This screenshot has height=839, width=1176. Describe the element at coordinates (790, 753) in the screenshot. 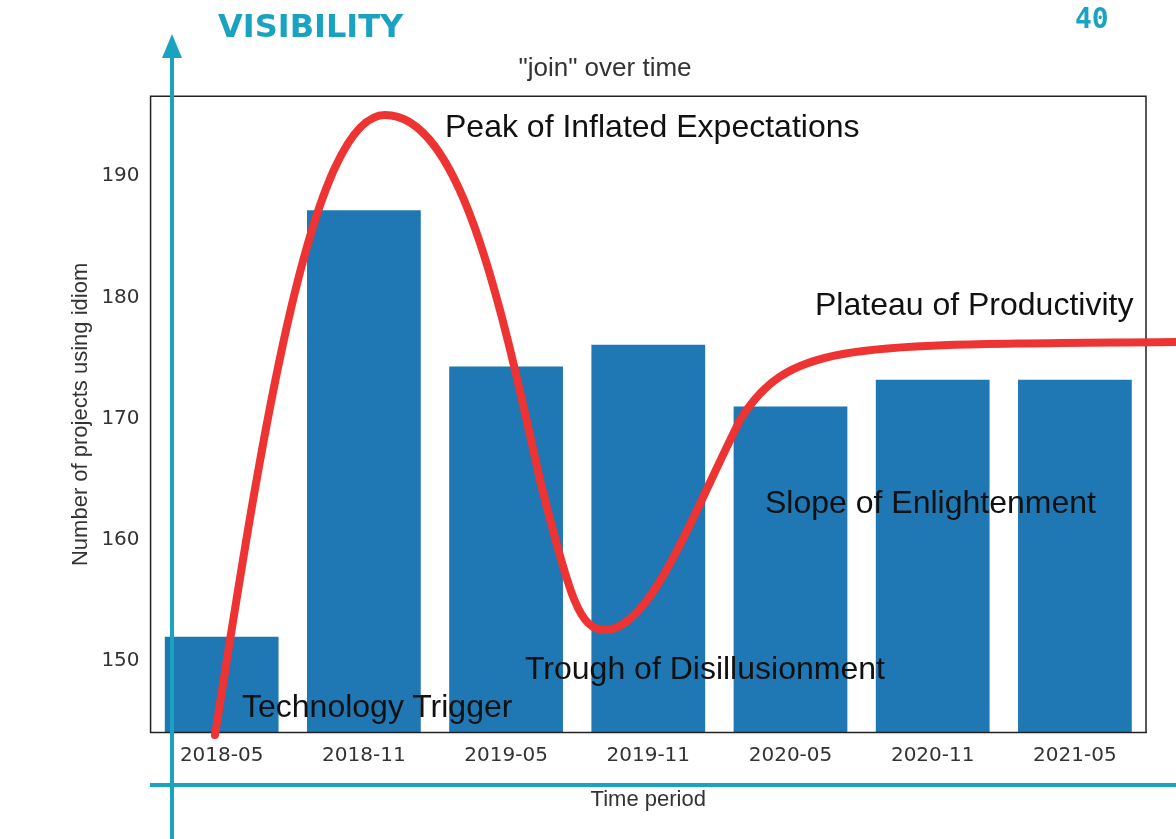

I see `x-tick-label: 2020-05` at that location.